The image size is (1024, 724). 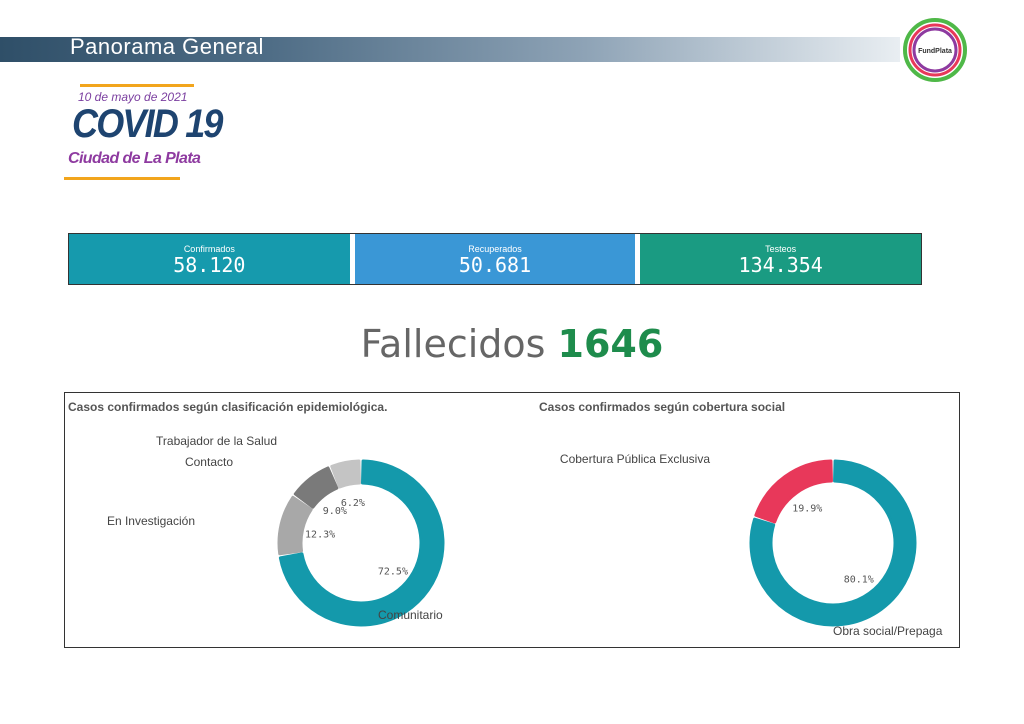 I want to click on donut-slice-comunitario, so click(x=361, y=543).